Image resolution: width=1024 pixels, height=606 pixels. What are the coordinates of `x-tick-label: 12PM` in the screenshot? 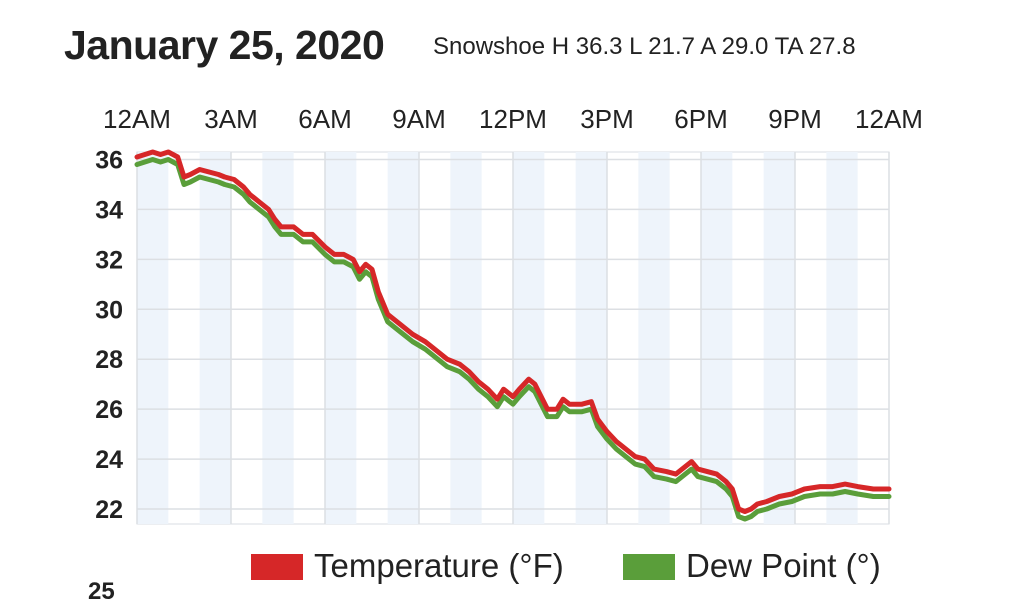 It's located at (513, 119).